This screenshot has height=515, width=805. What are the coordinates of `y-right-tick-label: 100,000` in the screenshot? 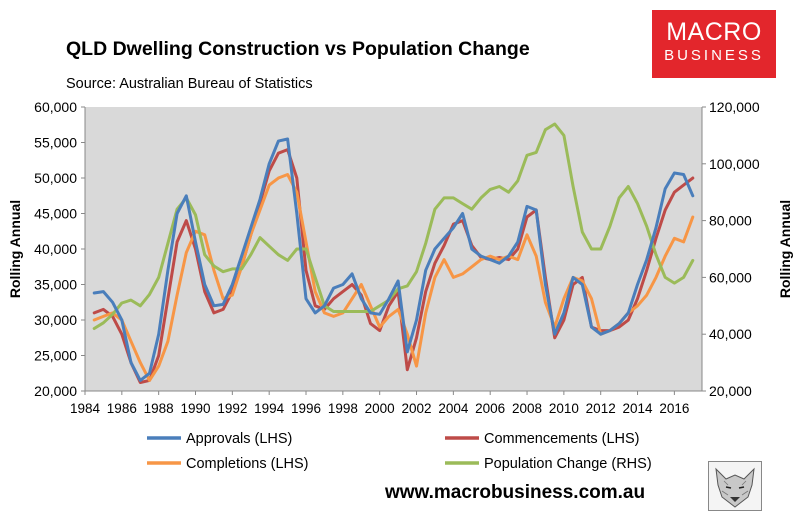 It's located at (734, 164).